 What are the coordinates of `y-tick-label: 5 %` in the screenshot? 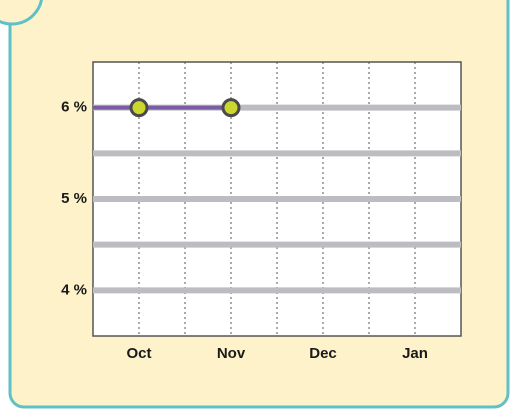 It's located at (74, 198).